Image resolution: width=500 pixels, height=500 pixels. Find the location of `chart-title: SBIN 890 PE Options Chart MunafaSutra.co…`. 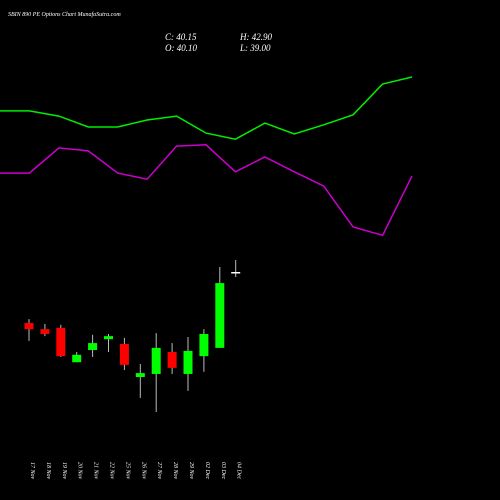

chart-title: SBIN 890 PE Options Chart MunafaSutra.co… is located at coordinates (64, 14).